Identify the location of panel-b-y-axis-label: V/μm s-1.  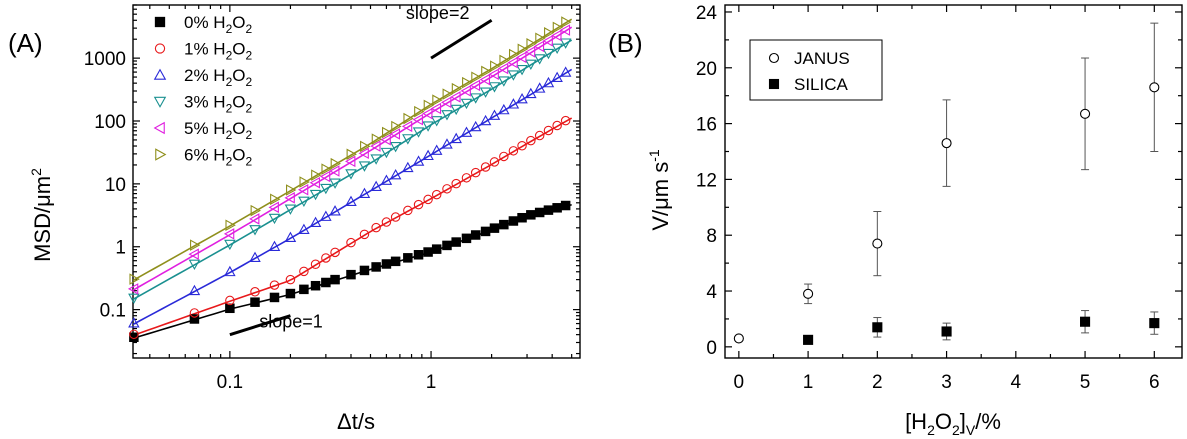
(659, 190).